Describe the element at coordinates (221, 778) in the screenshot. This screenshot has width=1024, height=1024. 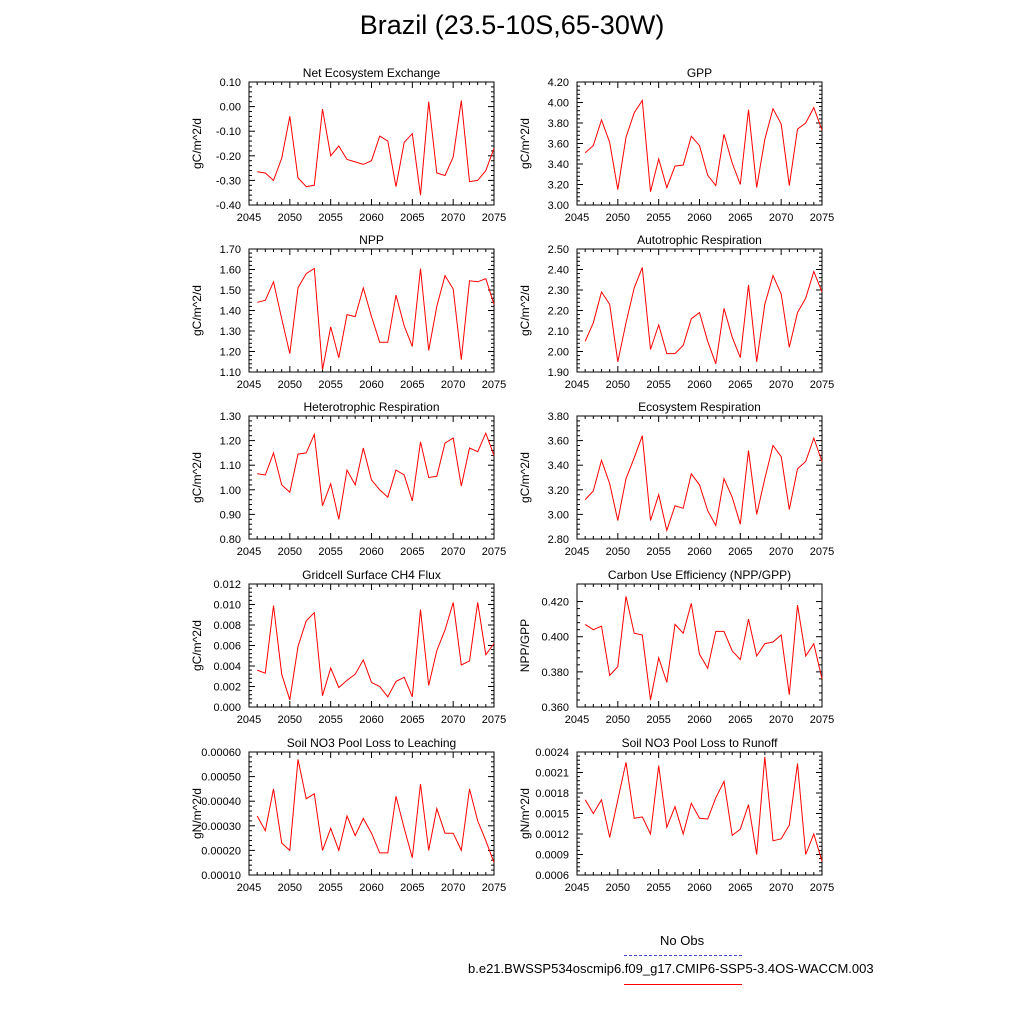
I see `y-tick-label: 0.00050` at that location.